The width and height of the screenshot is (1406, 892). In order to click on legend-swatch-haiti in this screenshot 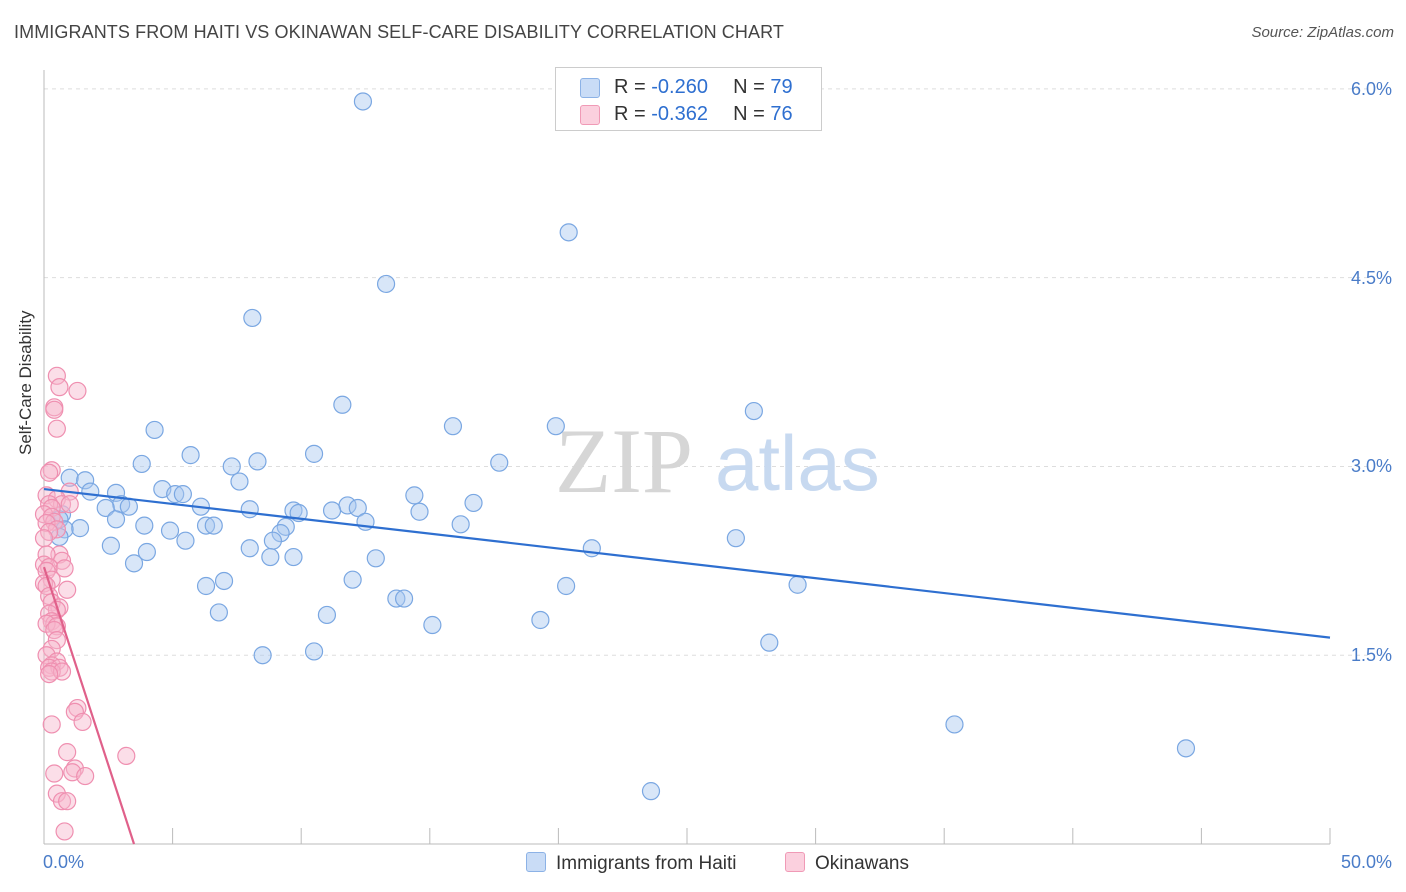, I will do `click(590, 88)`.